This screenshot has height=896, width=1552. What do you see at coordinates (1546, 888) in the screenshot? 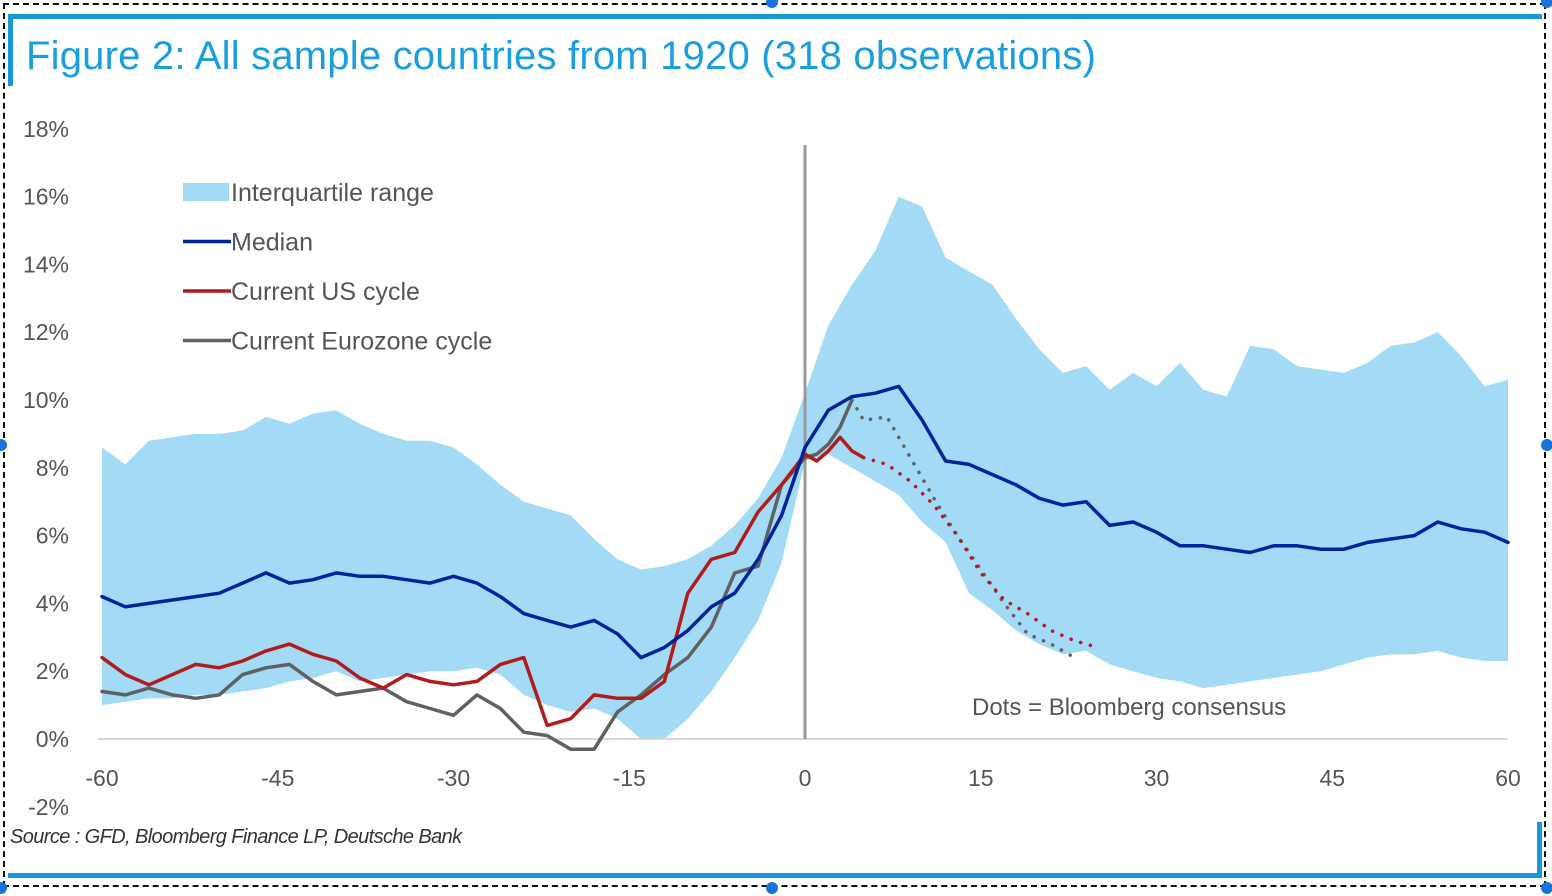
I see `resize-handle-bottom-right` at bounding box center [1546, 888].